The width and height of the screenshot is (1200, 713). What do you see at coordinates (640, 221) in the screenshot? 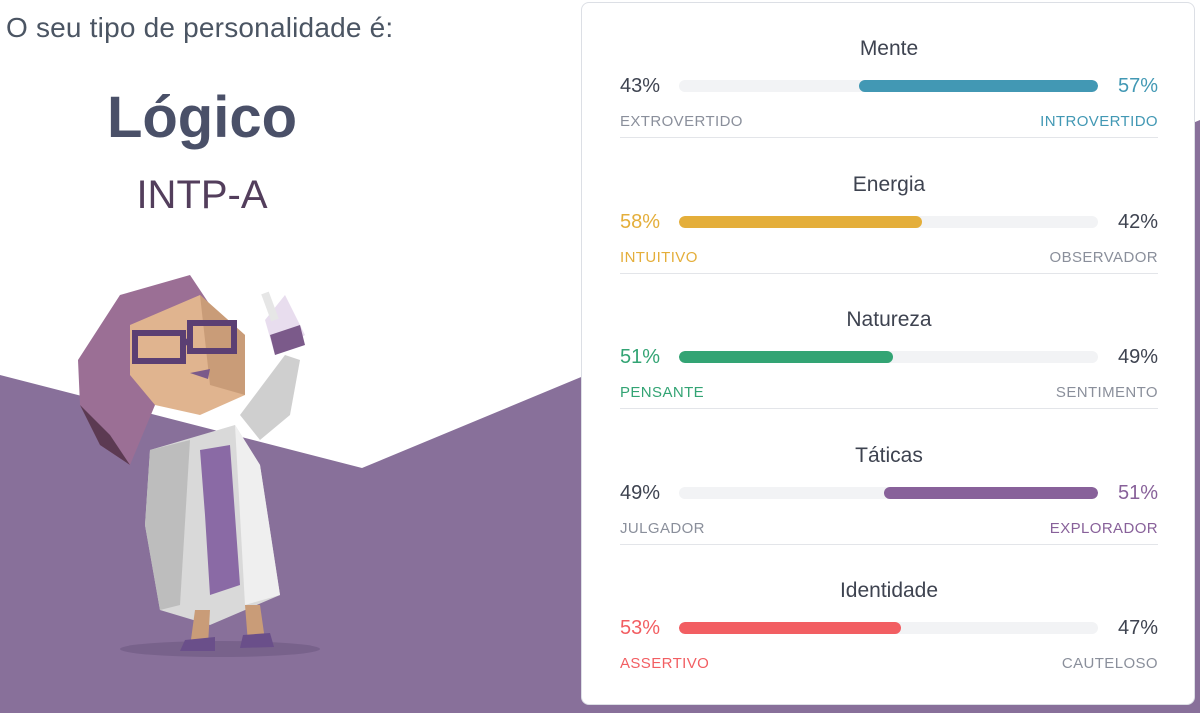
I see `trait-left-percent: 58%` at bounding box center [640, 221].